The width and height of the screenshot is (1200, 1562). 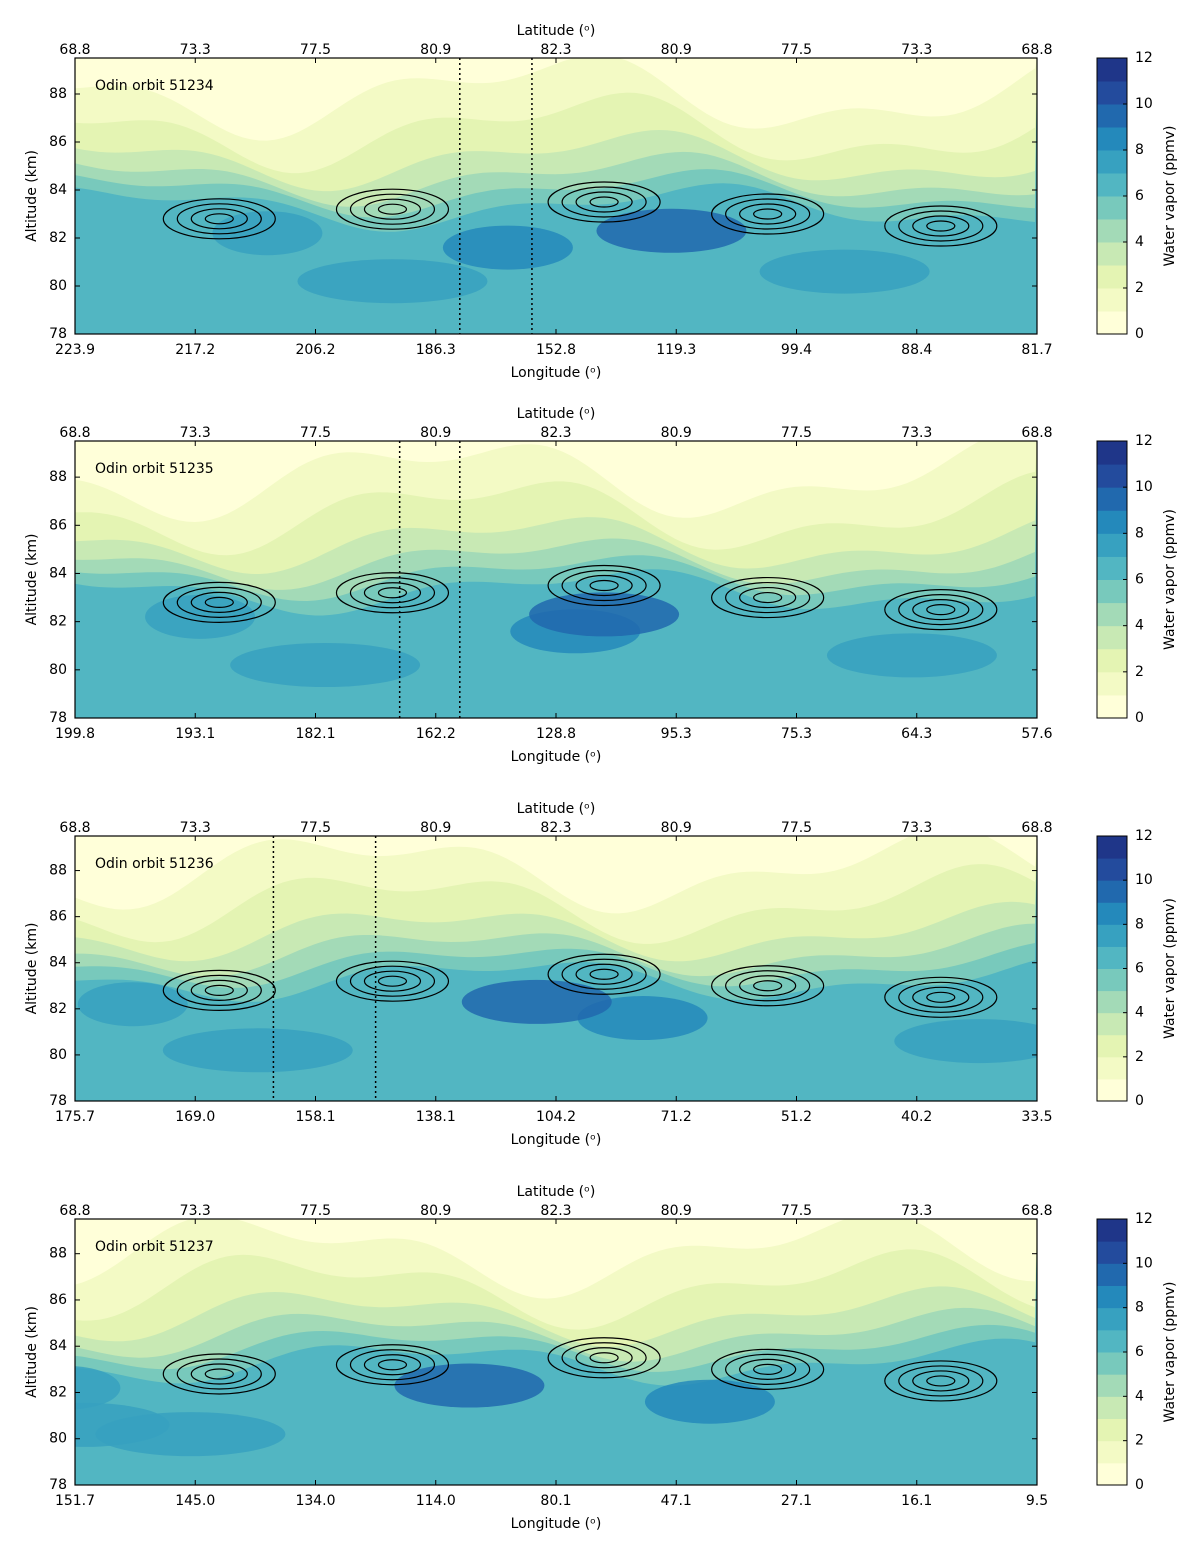 What do you see at coordinates (195, 350) in the screenshot?
I see `x-tick-label: 217.2` at bounding box center [195, 350].